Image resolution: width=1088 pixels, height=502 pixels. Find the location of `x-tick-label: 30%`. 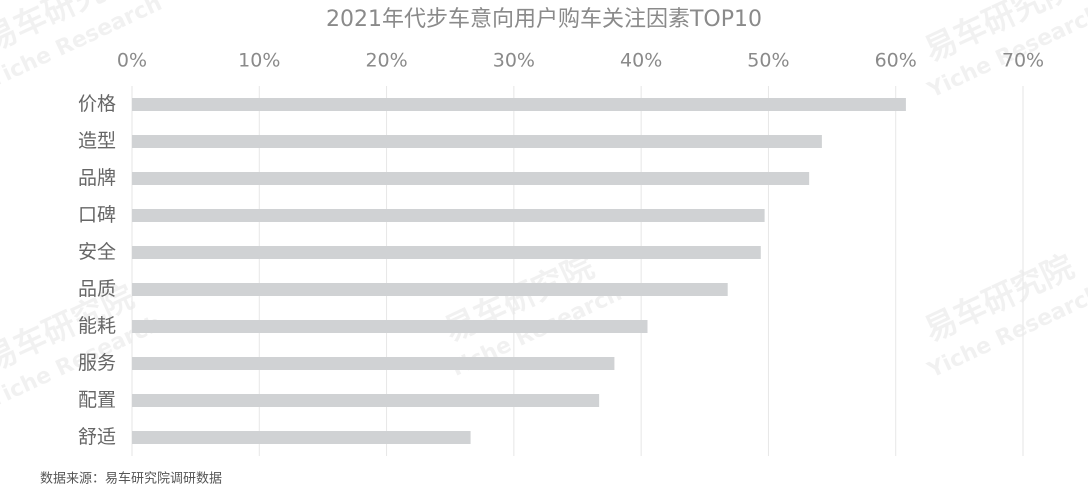

x-tick-label: 30% is located at coordinates (514, 61).